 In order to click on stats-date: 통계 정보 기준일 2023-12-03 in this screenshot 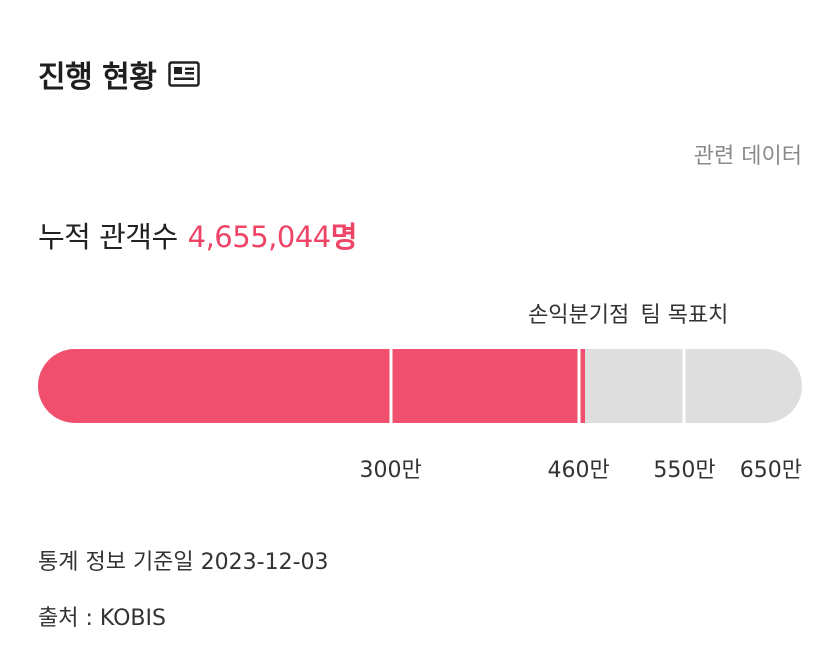, I will do `click(183, 562)`.